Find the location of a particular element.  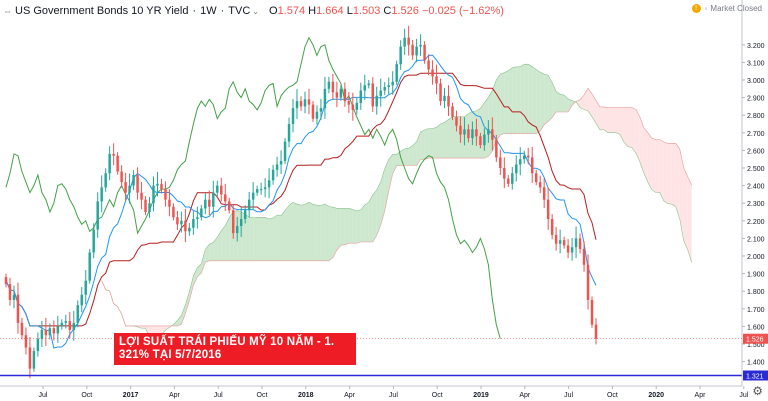

annotation-line-1: LỢI SUẤT TRÁI PHIẾU MỸ 10 NĂM - 1. is located at coordinates (227, 342).